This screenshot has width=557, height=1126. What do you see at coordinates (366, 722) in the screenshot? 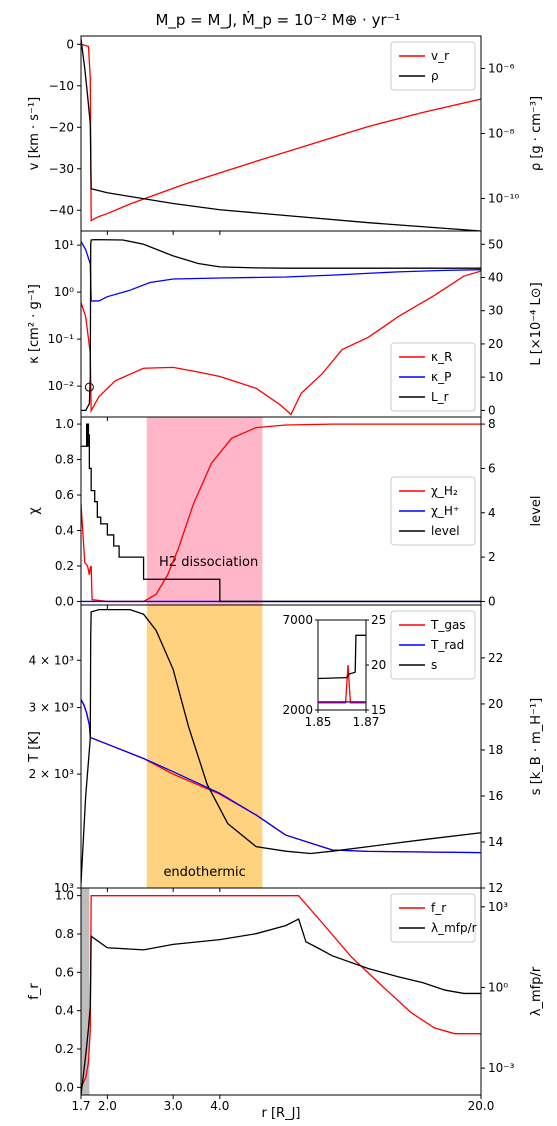
I see `inset-x-tick-label: 1.87` at bounding box center [366, 722].